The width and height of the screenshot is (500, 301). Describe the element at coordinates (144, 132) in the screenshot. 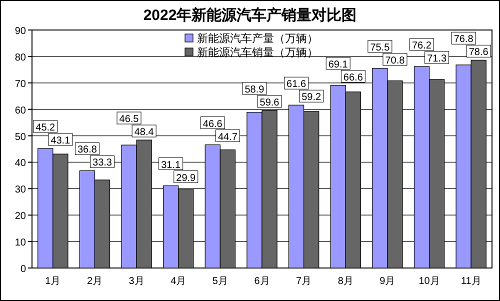

I see `data-label: 48.4` at that location.